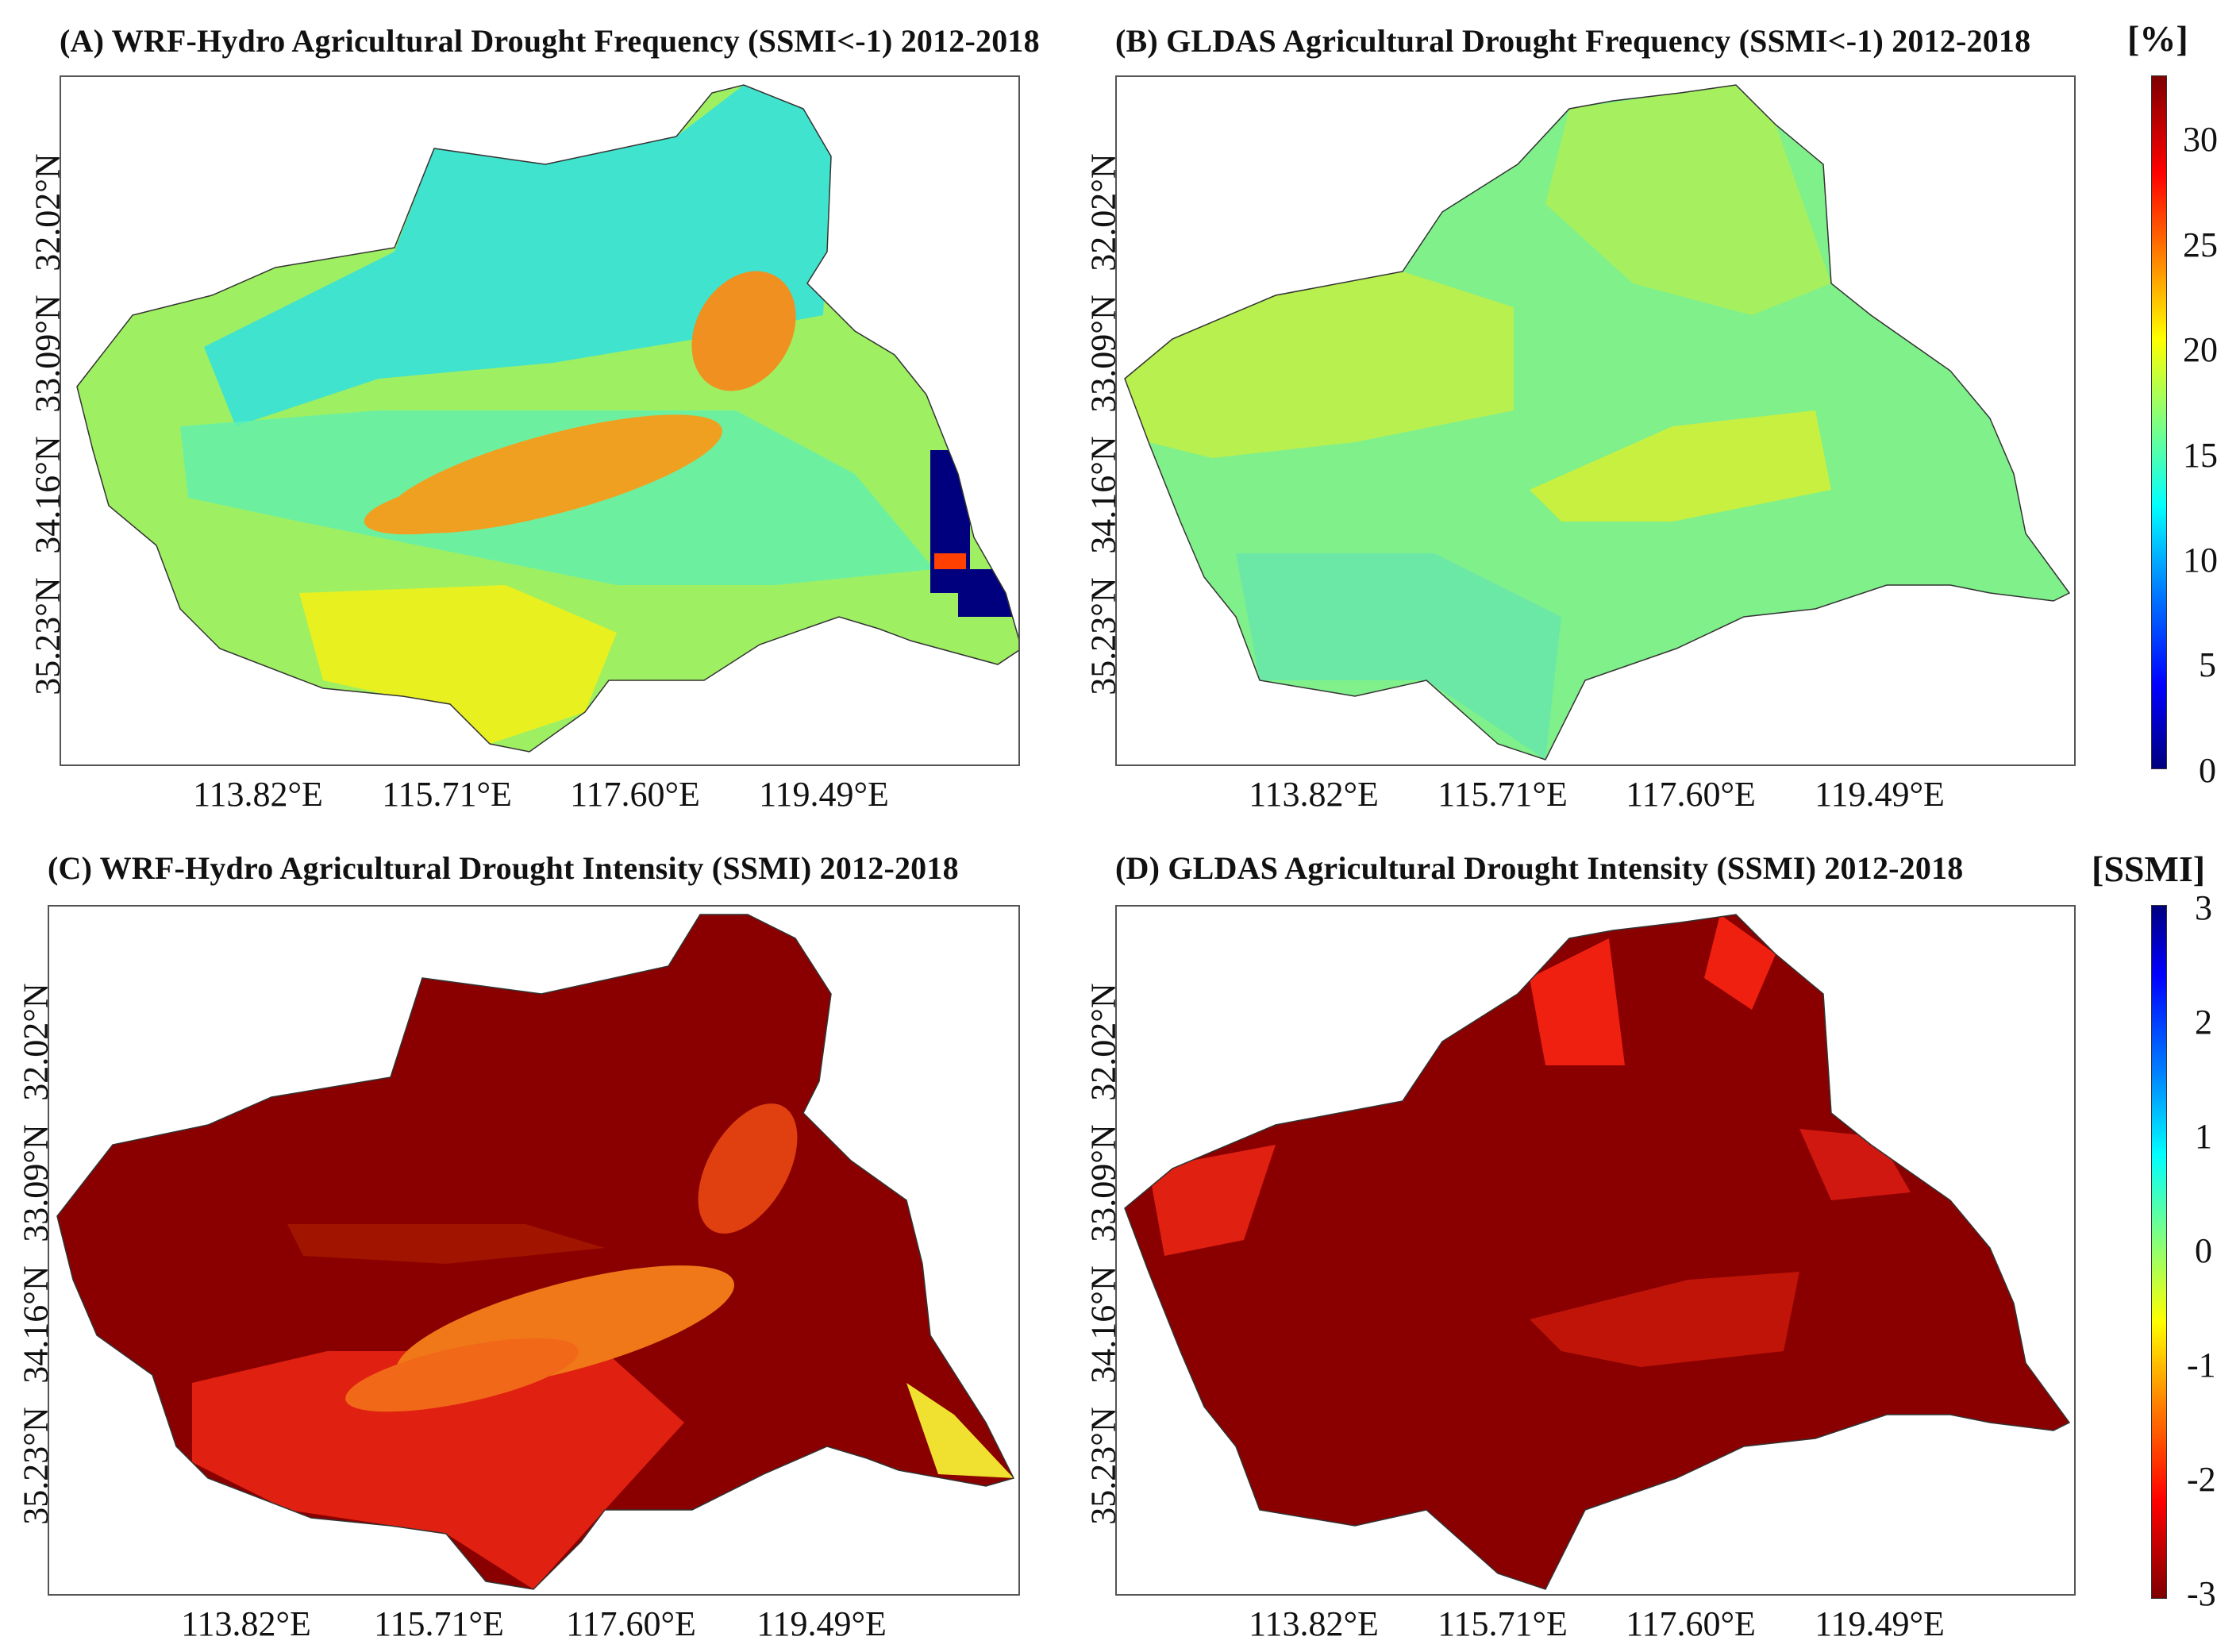  Describe the element at coordinates (2202, 1479) in the screenshot. I see `colorbar-intensity-tick-neg2: -2` at that location.